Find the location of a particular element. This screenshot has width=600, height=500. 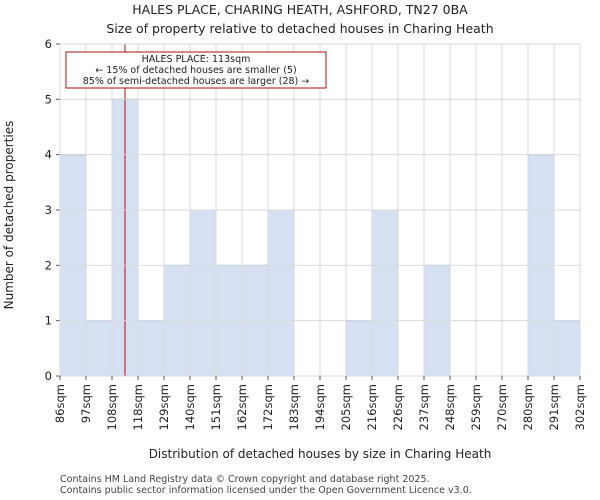

x-tick-label: 291sqm is located at coordinates (554, 407).